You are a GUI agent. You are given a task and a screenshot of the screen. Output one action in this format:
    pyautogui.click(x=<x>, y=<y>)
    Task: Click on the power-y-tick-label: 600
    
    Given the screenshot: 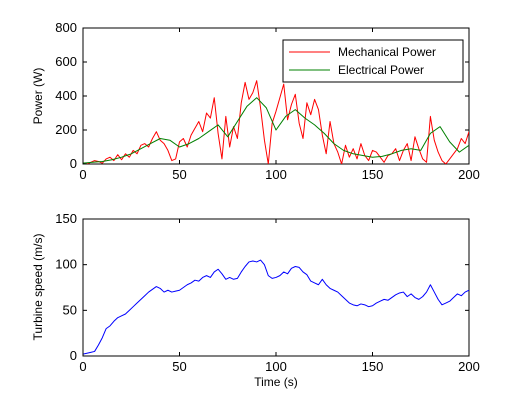 What is the action you would take?
    pyautogui.click(x=66, y=61)
    